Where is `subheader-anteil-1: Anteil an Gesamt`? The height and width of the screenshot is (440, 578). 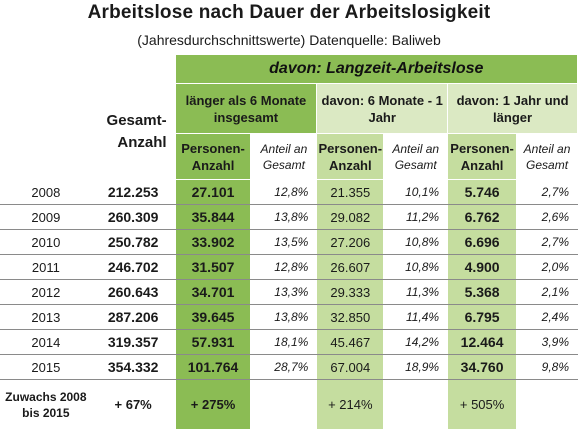
subheader-anteil-1: Anteil an Gesamt is located at coordinates (284, 156).